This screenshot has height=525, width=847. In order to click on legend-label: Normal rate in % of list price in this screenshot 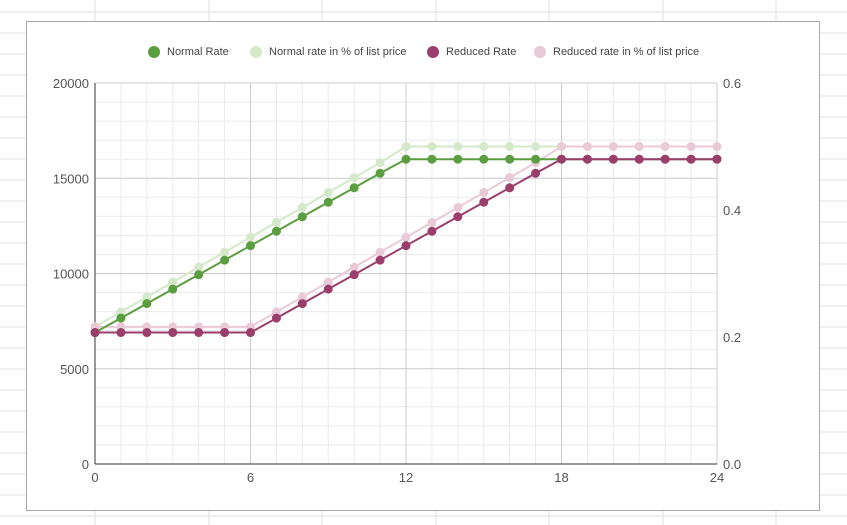, I will do `click(338, 52)`.